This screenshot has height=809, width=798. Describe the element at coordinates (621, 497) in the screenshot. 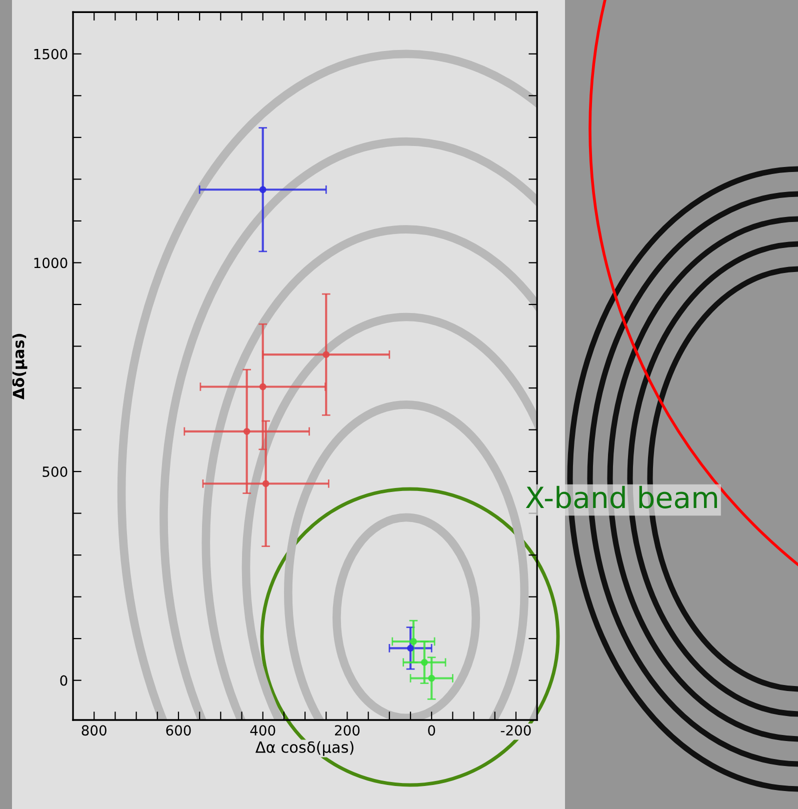

I see `annotation: X-band beam` at that location.